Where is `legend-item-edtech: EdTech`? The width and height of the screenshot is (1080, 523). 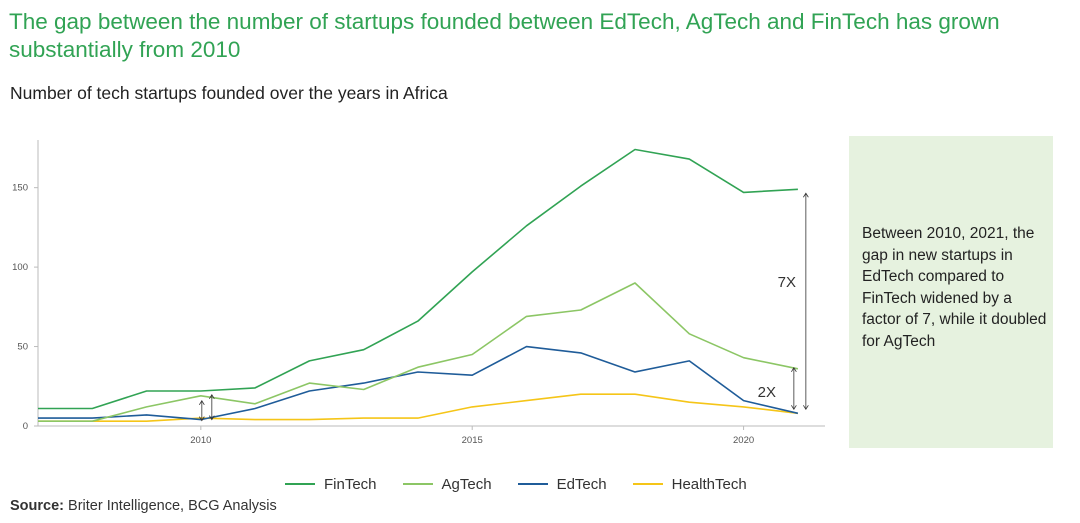
legend-item-edtech: EdTech is located at coordinates (562, 484).